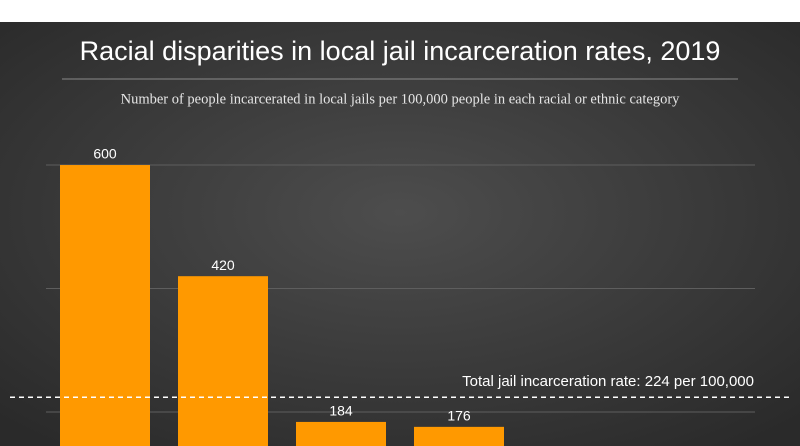 The image size is (800, 446). I want to click on value-label: 176, so click(459, 416).